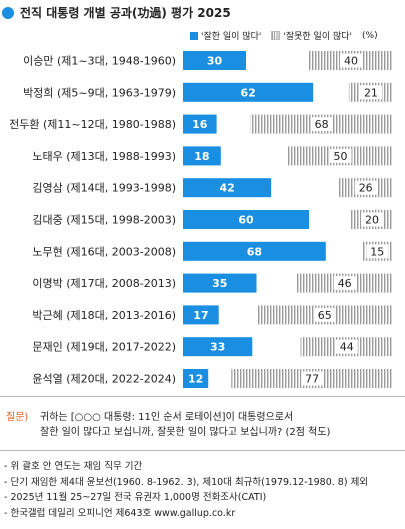 This screenshot has width=405, height=529. What do you see at coordinates (92, 124) in the screenshot?
I see `category-label-row-3: 전두환 (제11~12대, 1980-1988)` at bounding box center [92, 124].